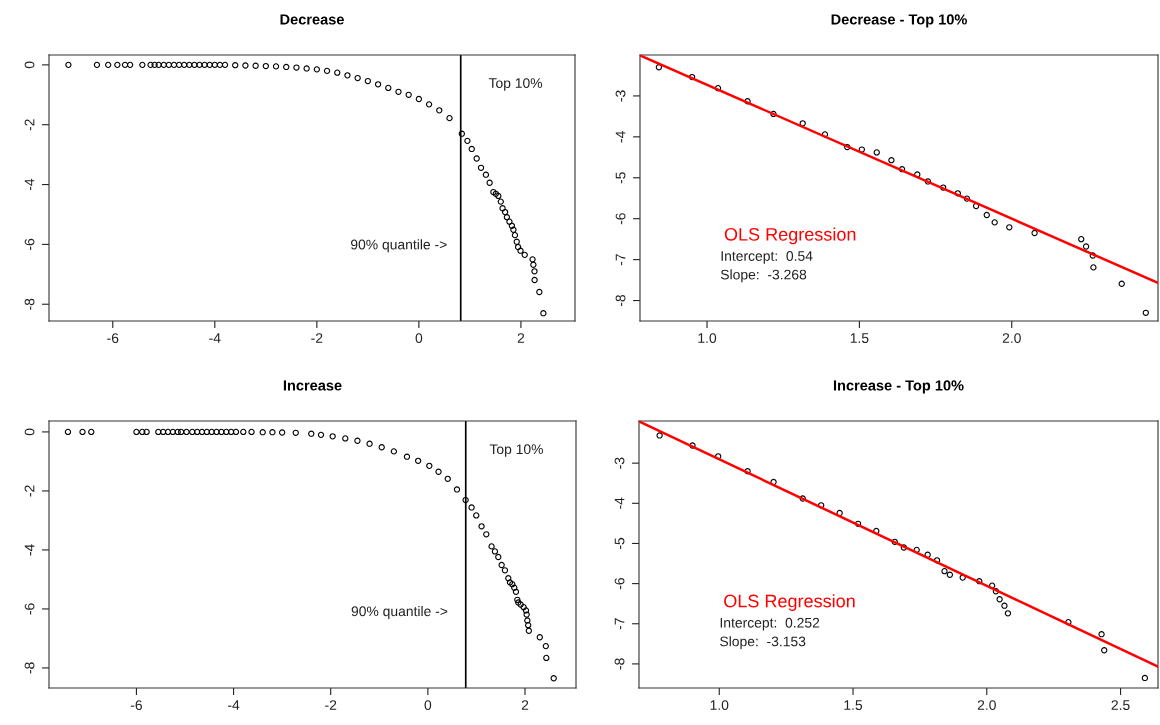 Image resolution: width=1160 pixels, height=725 pixels. I want to click on annotation: Intercept: 0.252, so click(770, 624).